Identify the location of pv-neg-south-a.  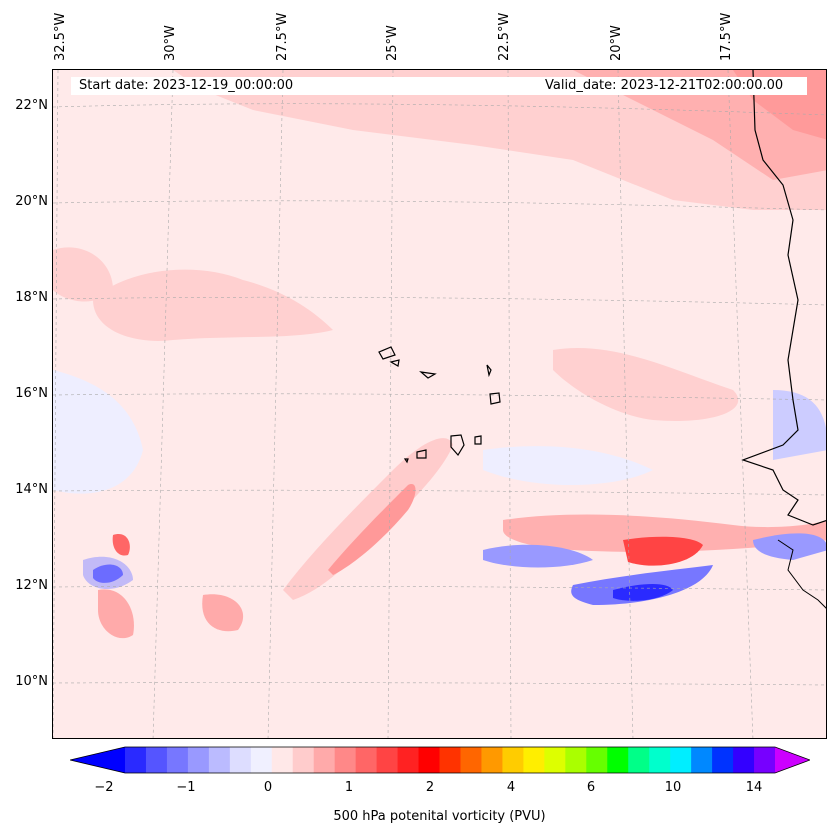
(538, 556).